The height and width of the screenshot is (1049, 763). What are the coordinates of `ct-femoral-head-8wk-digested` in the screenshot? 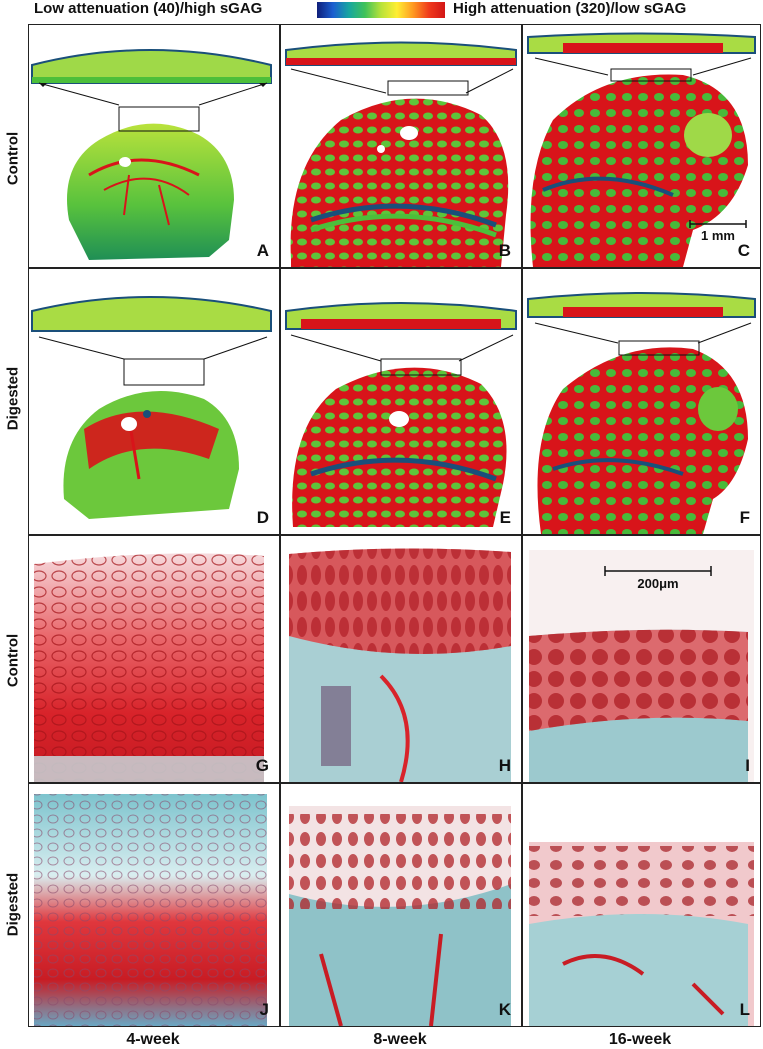 It's located at (401, 401).